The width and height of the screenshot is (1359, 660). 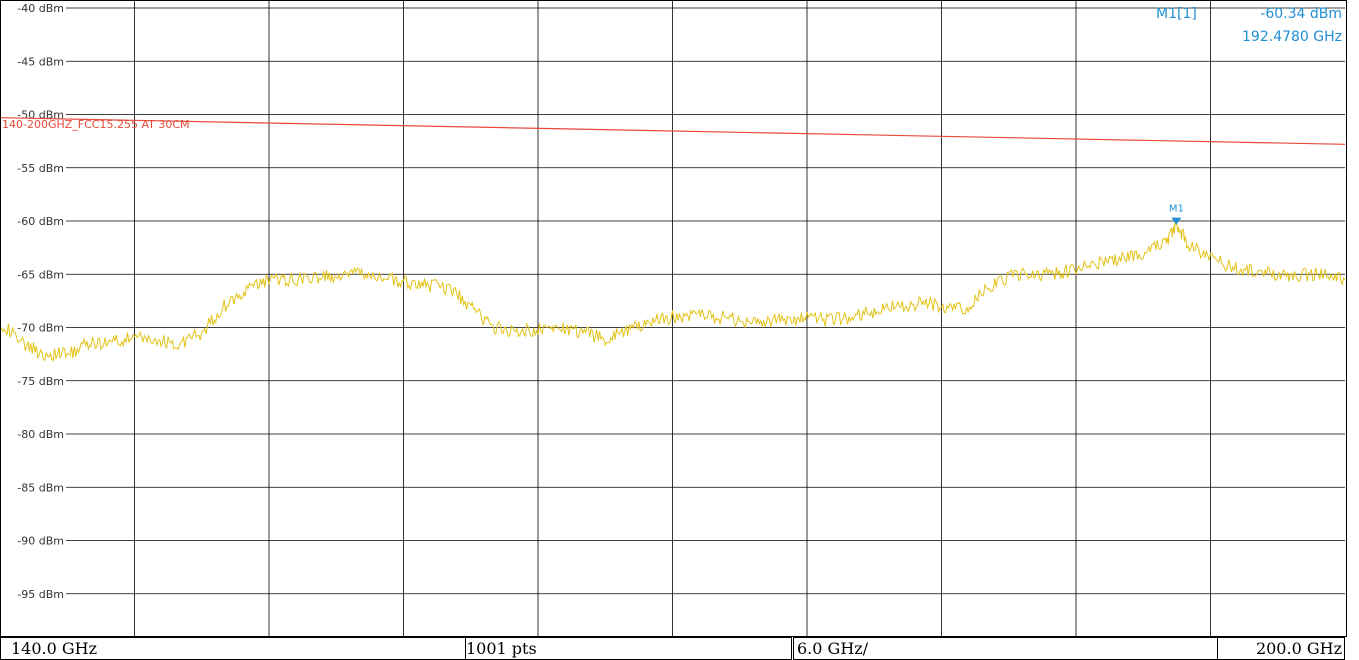 What do you see at coordinates (628, 648) in the screenshot?
I see `footer-points: 1001 pts` at bounding box center [628, 648].